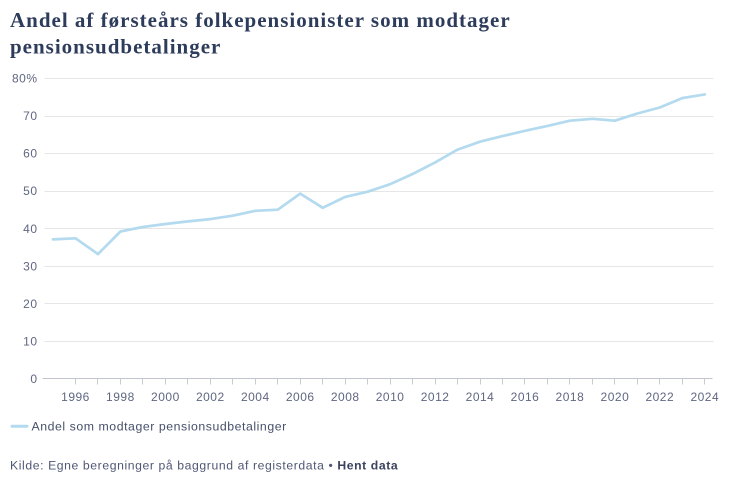 The height and width of the screenshot is (482, 745). I want to click on svg-text: 60, so click(30, 154).